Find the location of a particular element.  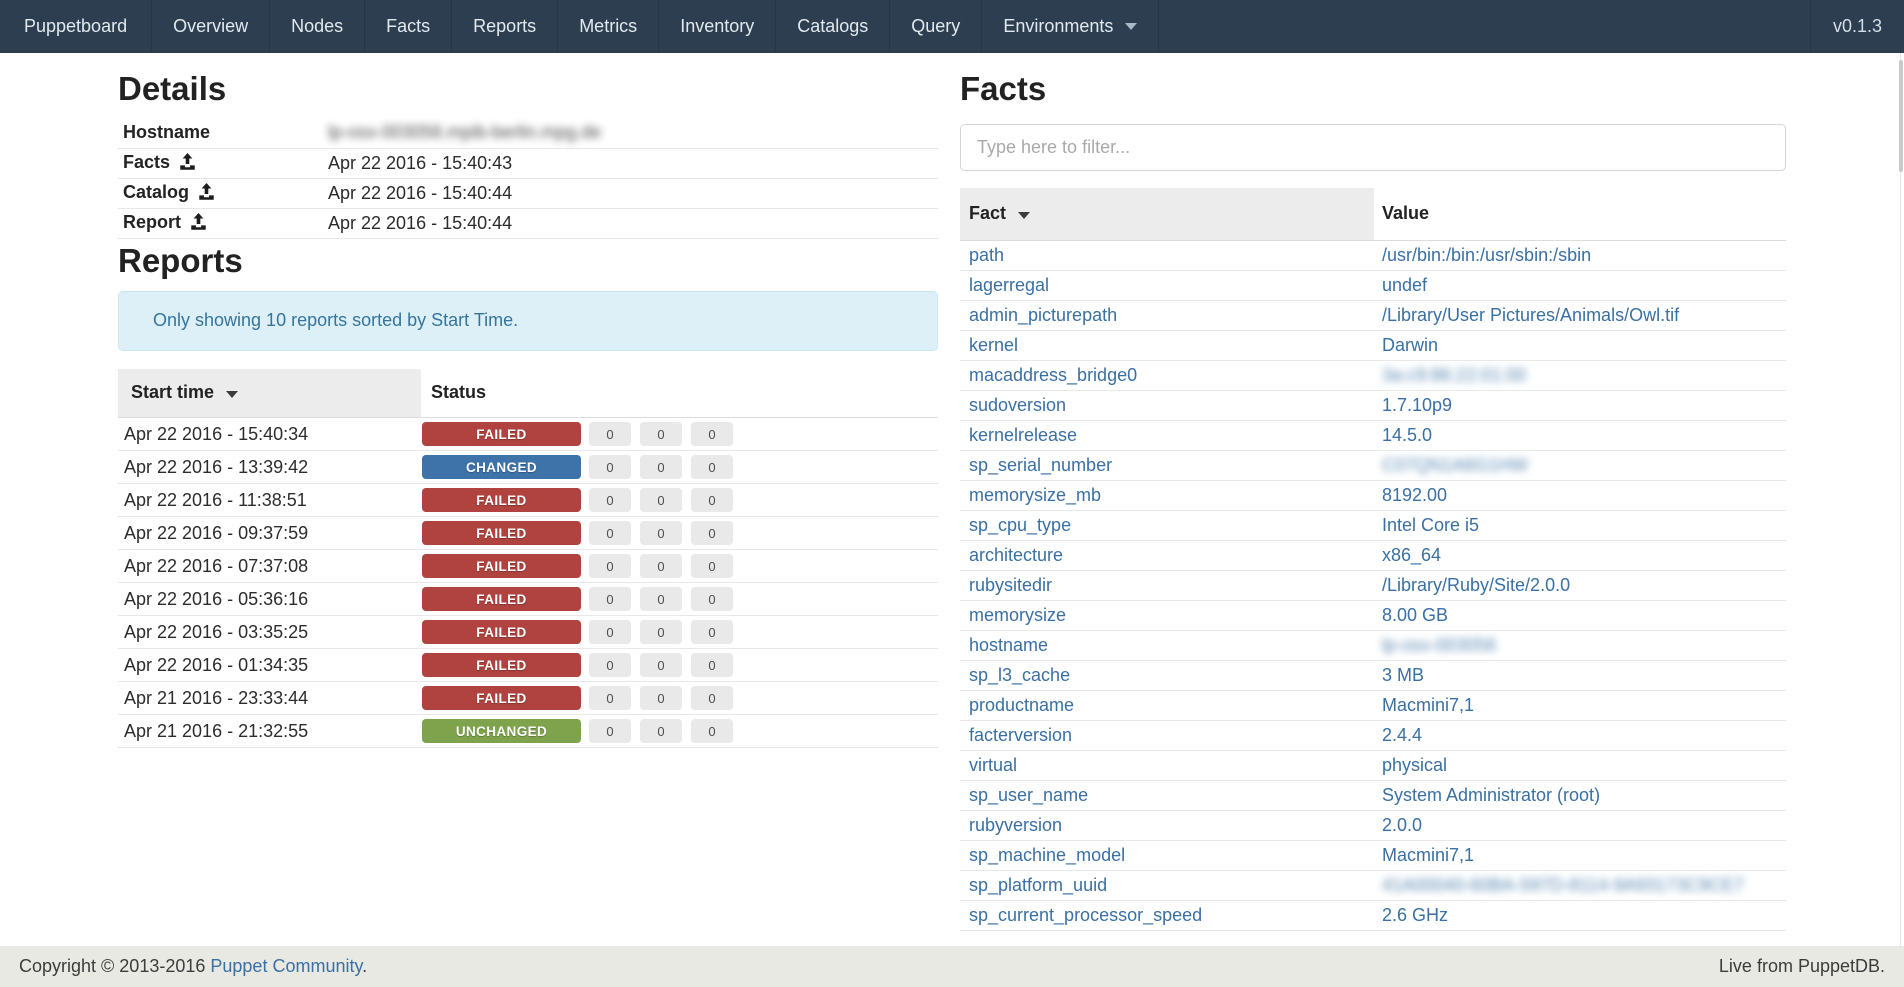

fact-name-link: memorysize is located at coordinates (1018, 614).